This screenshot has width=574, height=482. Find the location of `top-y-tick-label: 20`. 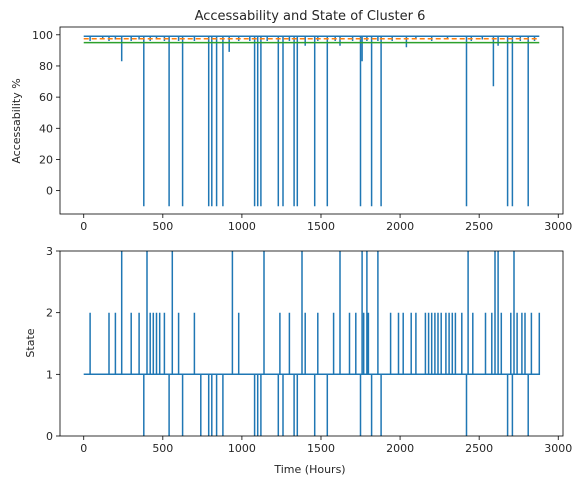

top-y-tick-label: 20 is located at coordinates (46, 159).